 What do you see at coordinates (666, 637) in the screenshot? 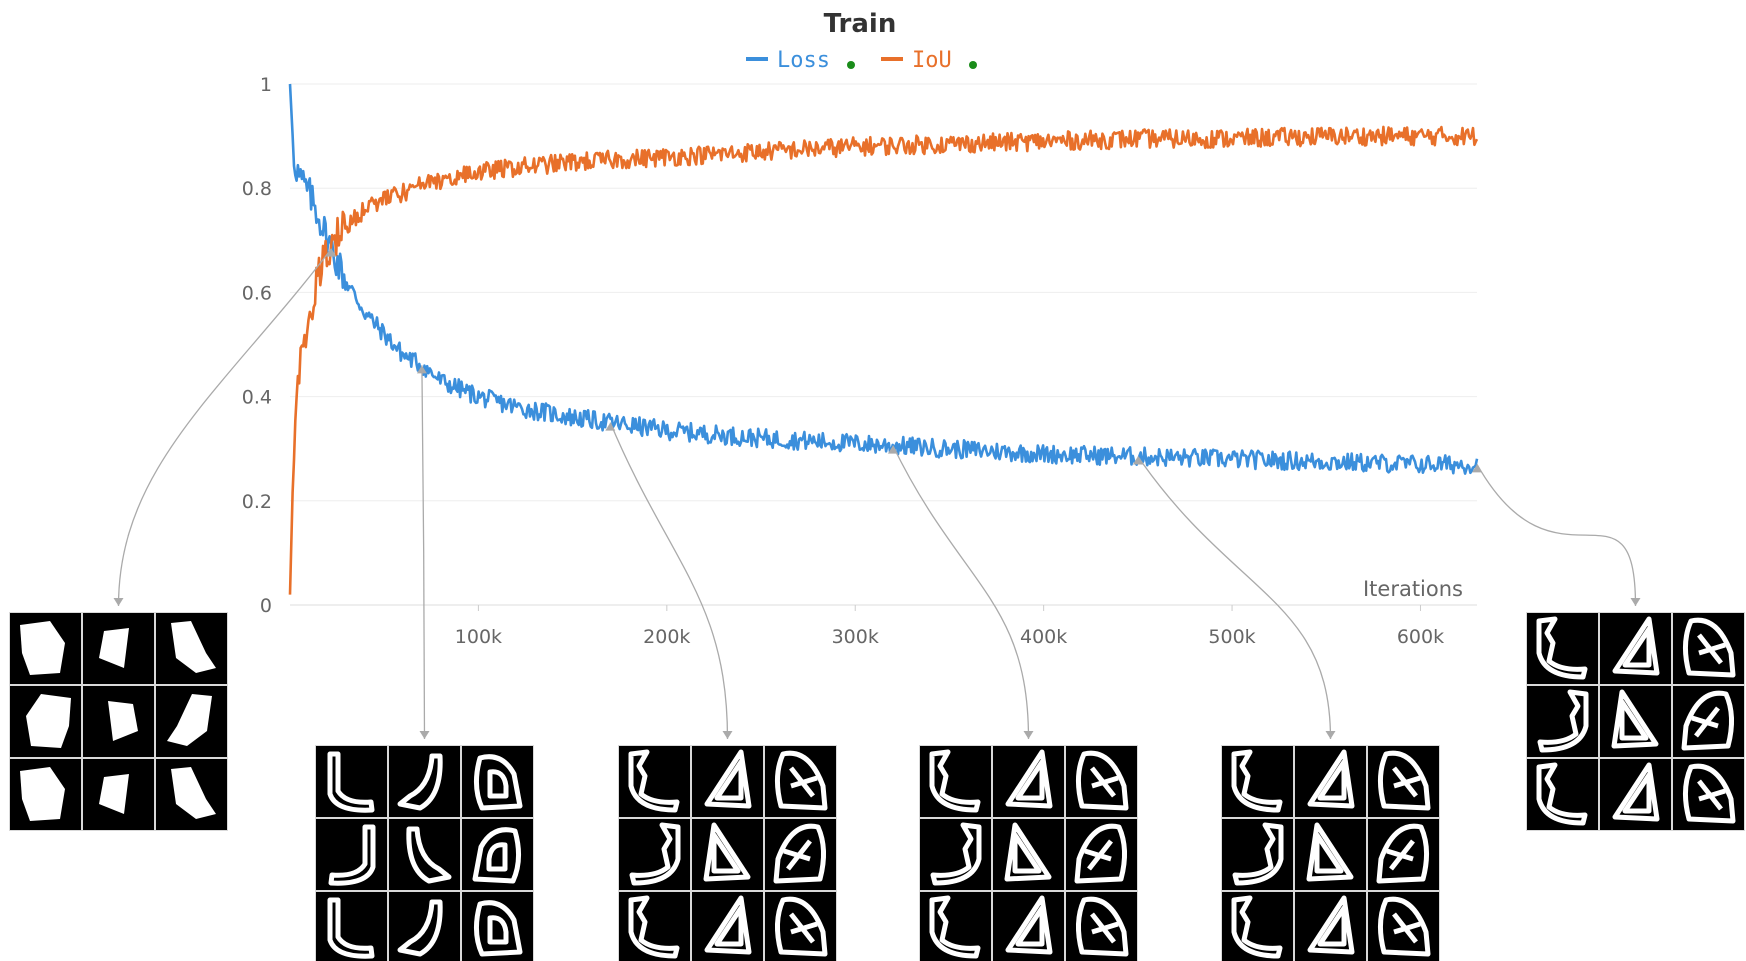
I see `x-tick-label: 200k` at bounding box center [666, 637].